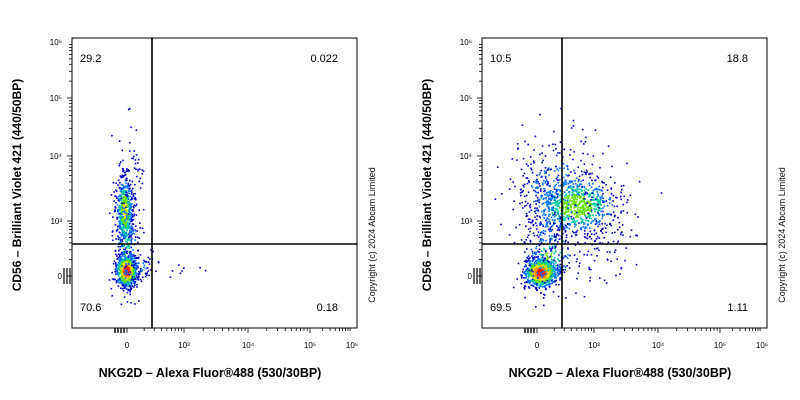 This screenshot has height=400, width=800. What do you see at coordinates (157, 206) in the screenshot?
I see `events-layer` at bounding box center [157, 206].